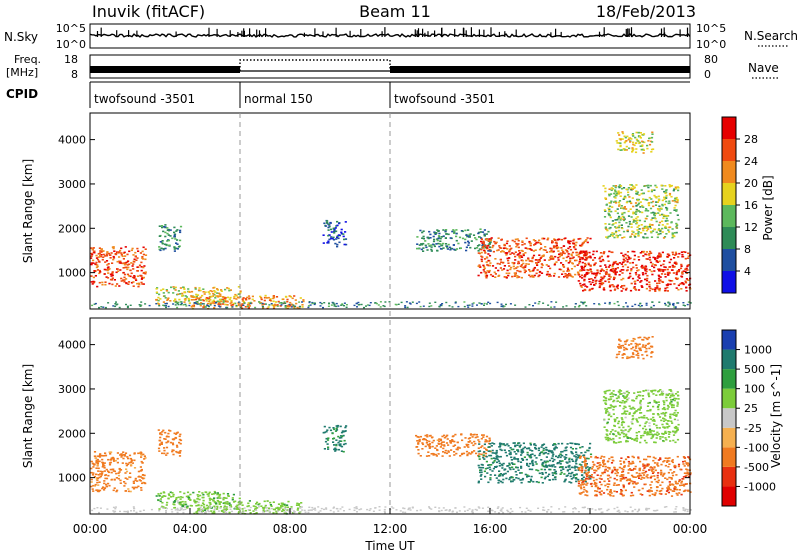 This screenshot has height=554, width=800. Describe the element at coordinates (646, 11) in the screenshot. I see `date-title: 18/Feb/2013` at that location.